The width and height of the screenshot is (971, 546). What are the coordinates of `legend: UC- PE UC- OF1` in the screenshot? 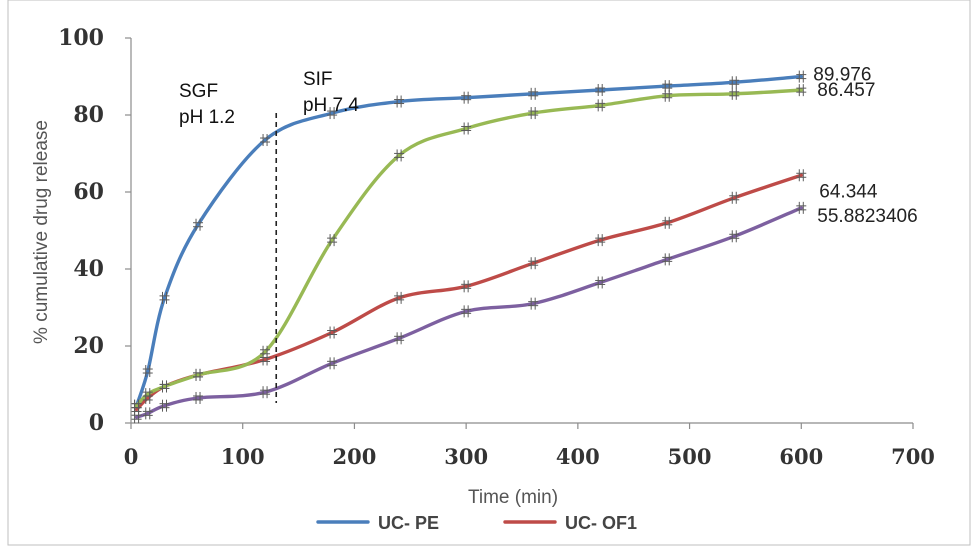 It's located at (476, 523).